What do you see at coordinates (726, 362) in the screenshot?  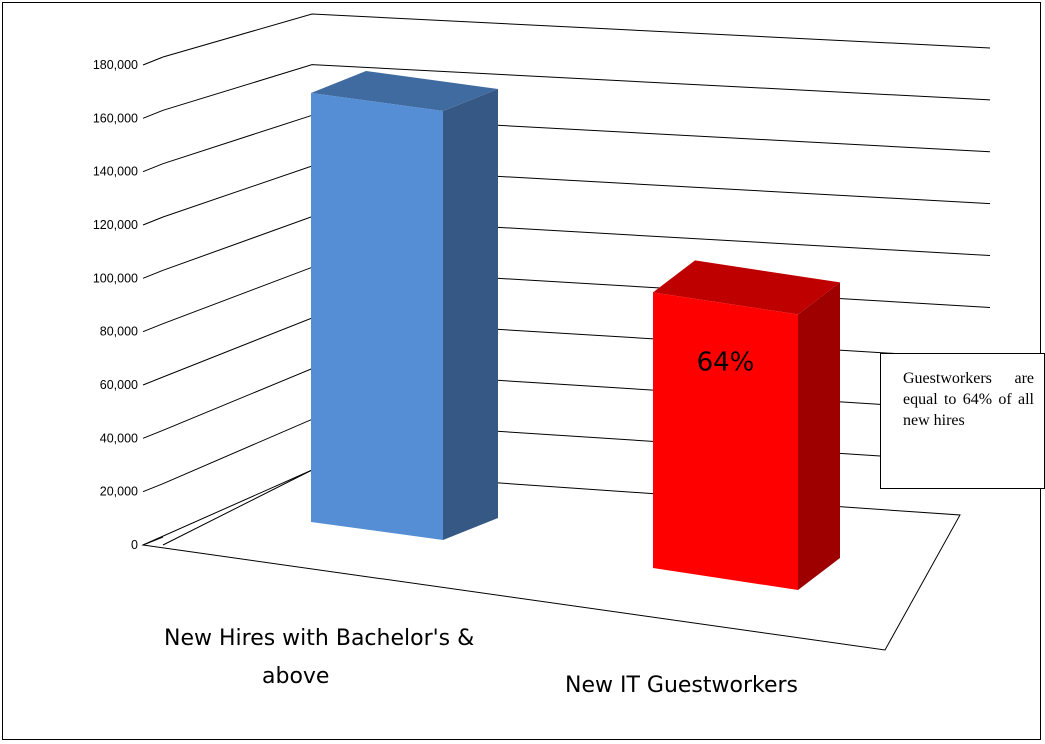 I see `bar-data-label: 64%` at bounding box center [726, 362].